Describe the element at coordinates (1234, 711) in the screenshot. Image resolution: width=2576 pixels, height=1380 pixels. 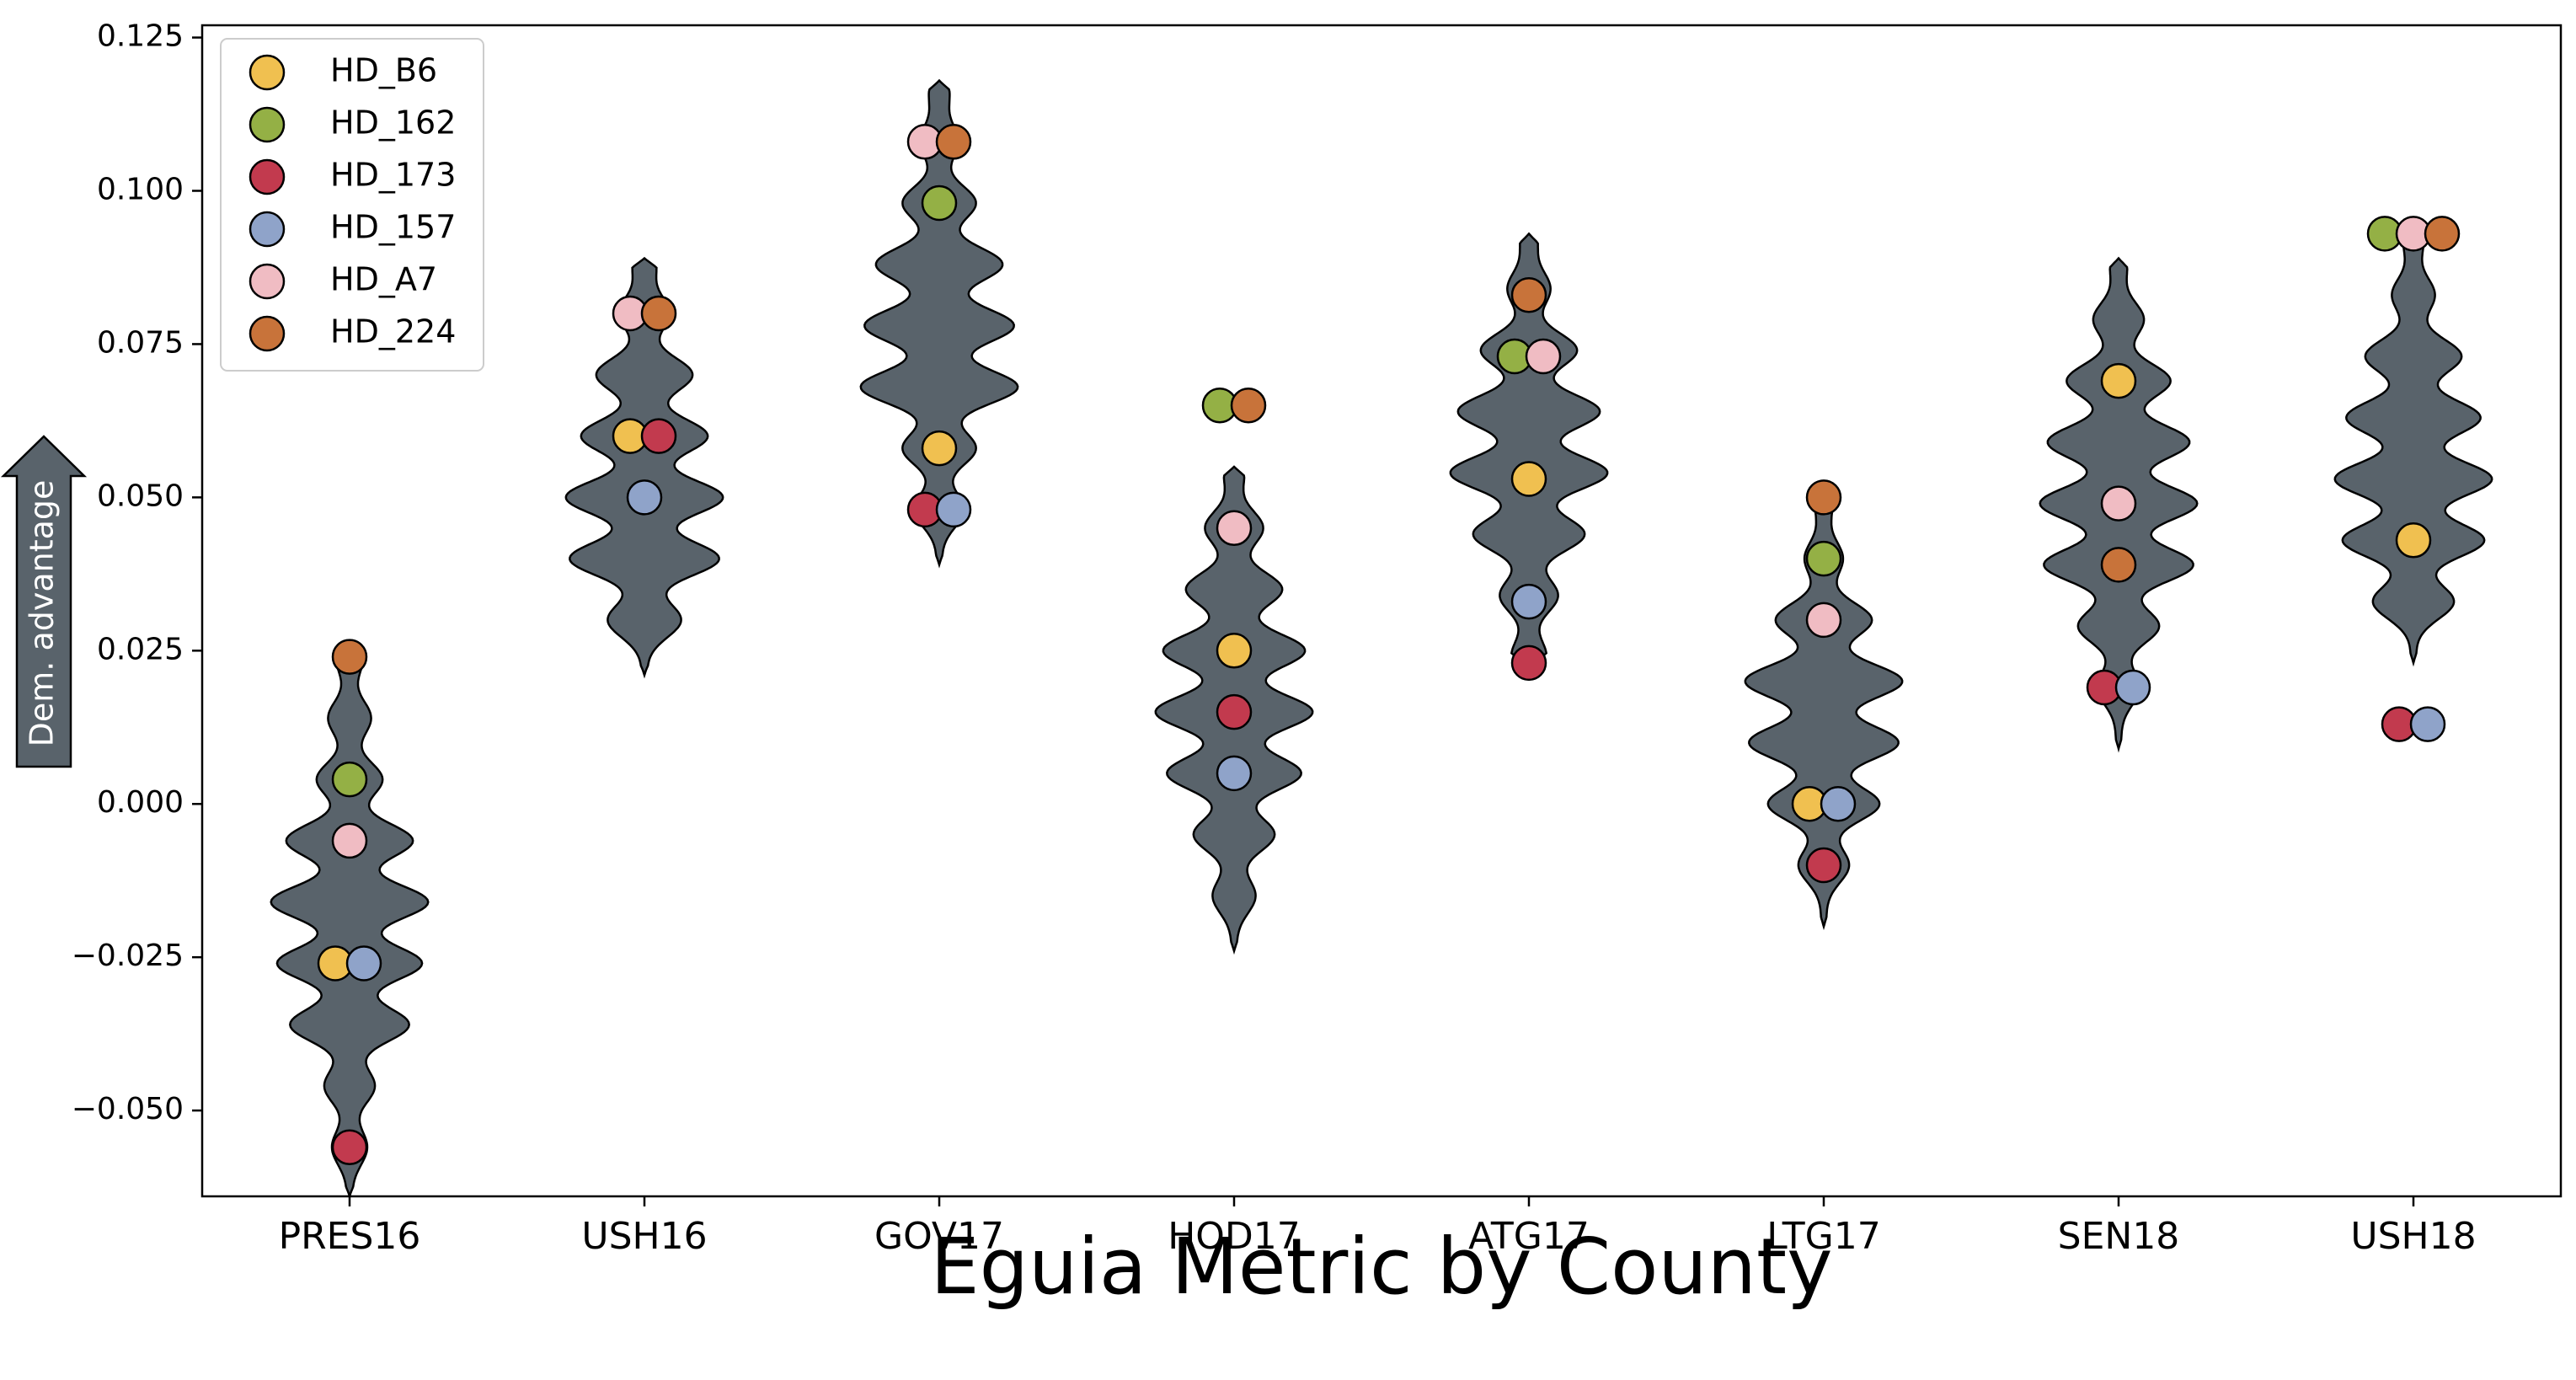
I see `point-hd-173-hod17` at that location.